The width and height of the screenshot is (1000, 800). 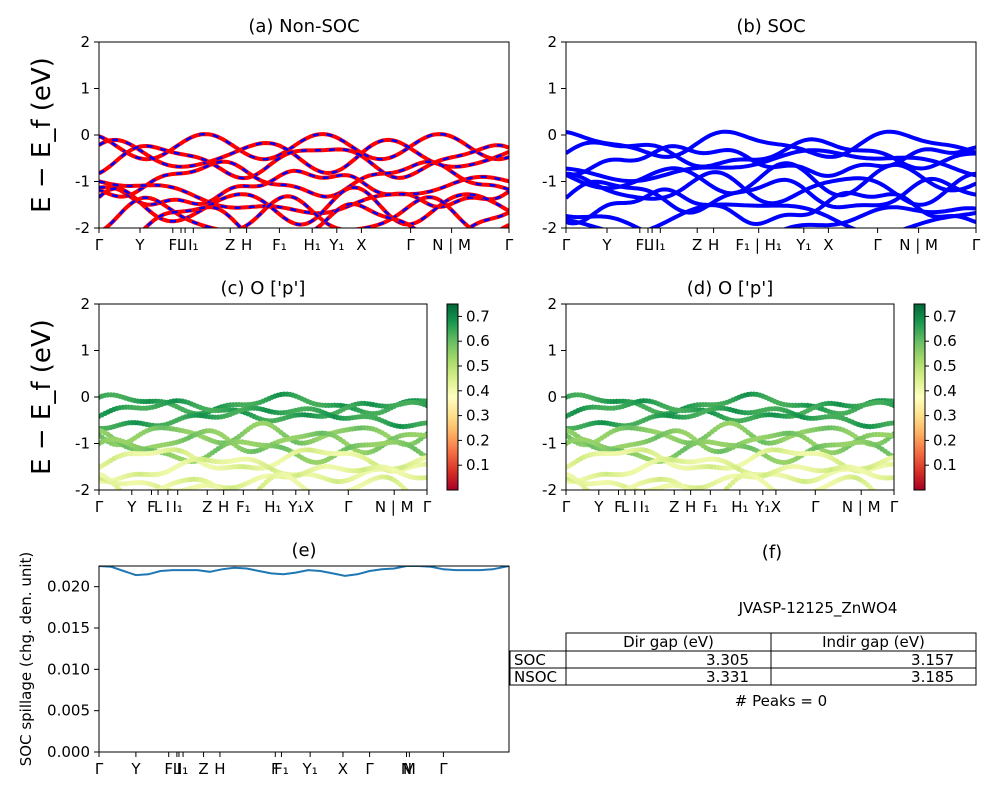 I want to click on band-line-red, so click(x=304, y=147).